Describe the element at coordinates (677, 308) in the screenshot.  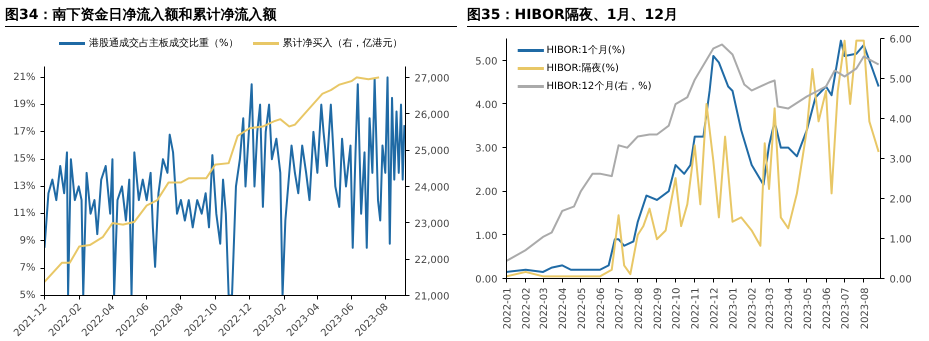
I see `x-tick-label: 2022-10` at that location.